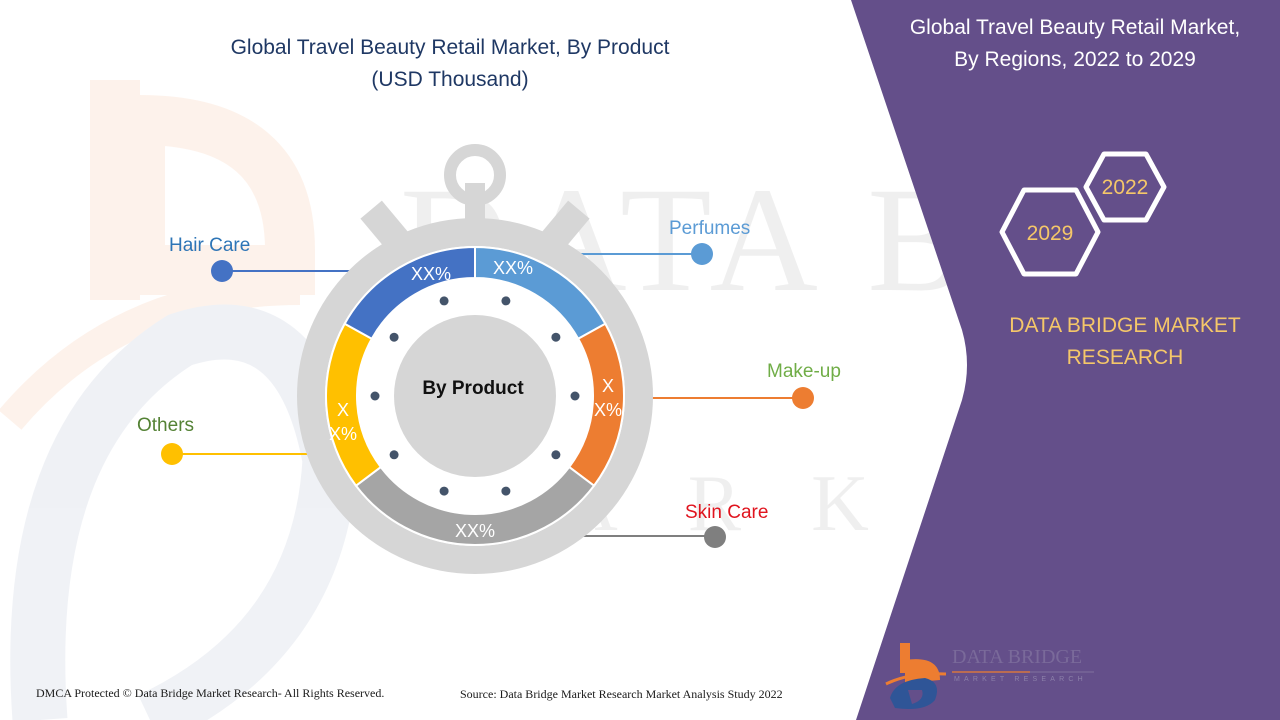  Describe the element at coordinates (513, 268) in the screenshot. I see `value-perfumes: XX%` at that location.